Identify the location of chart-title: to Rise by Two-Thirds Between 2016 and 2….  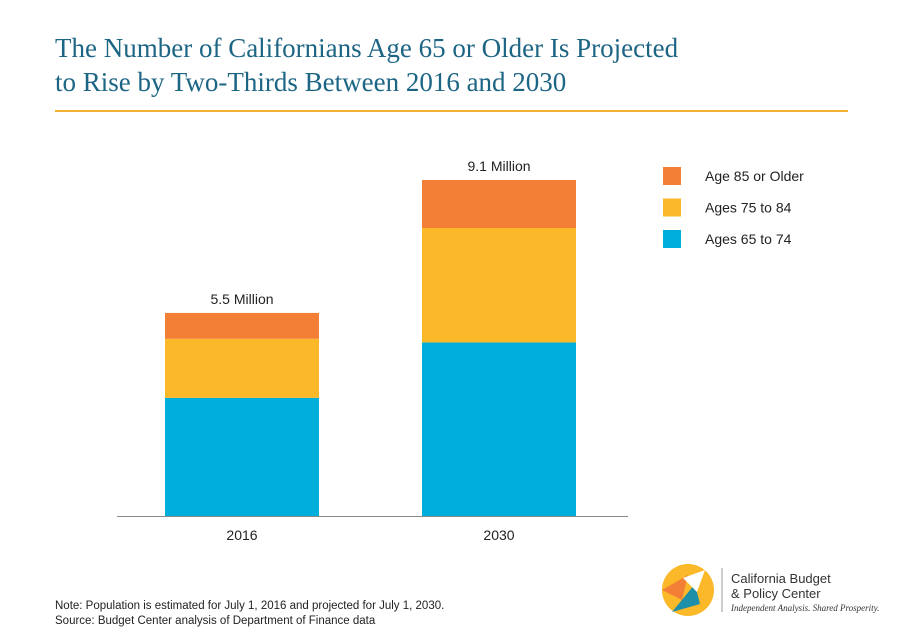
(310, 82).